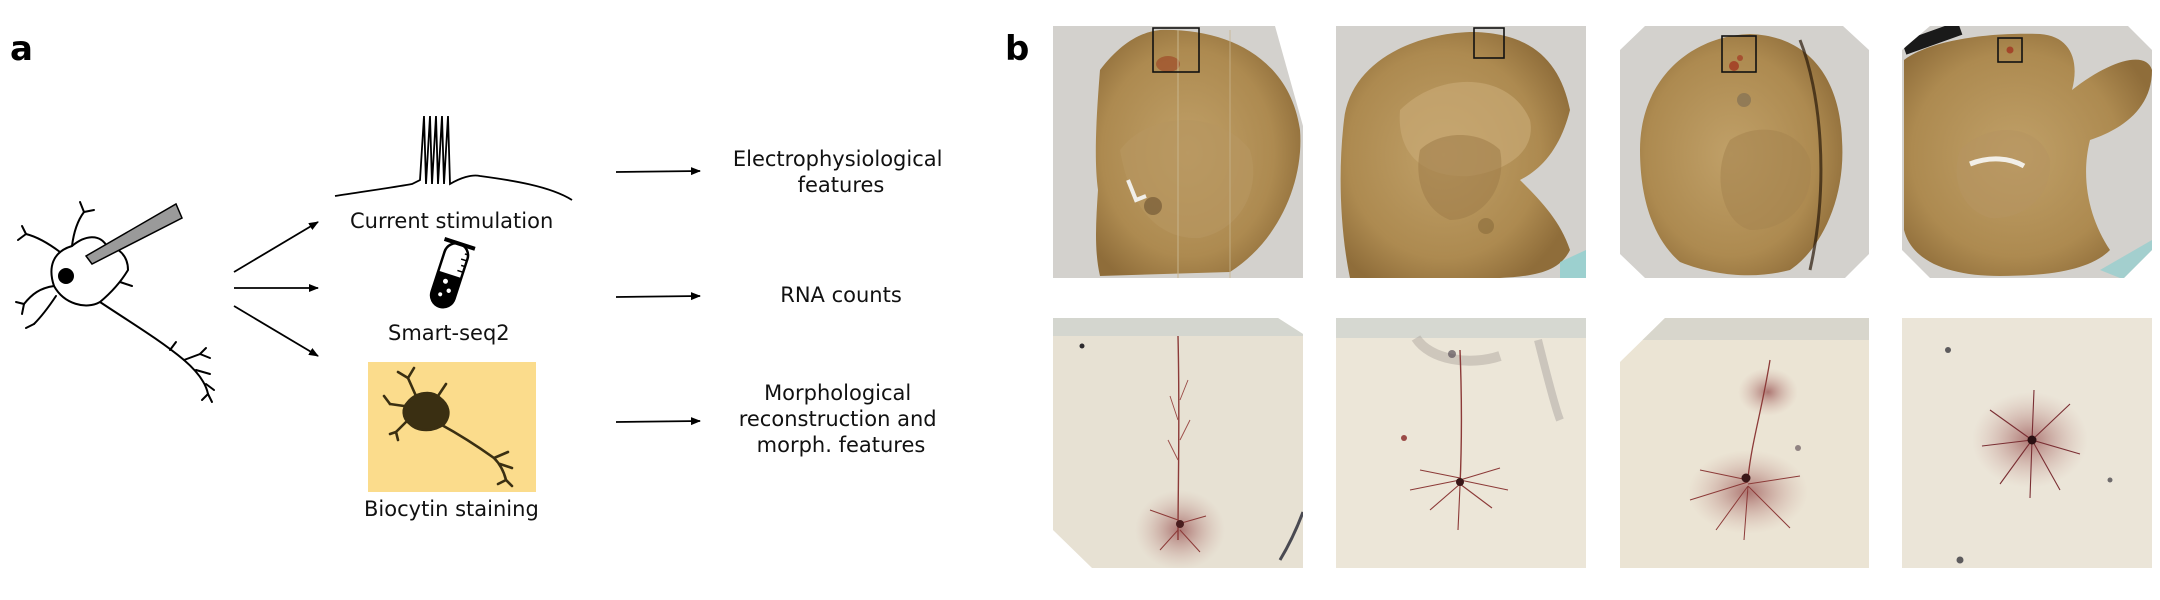 The image size is (2160, 600). What do you see at coordinates (449, 333) in the screenshot?
I see `method-label-smart-seq2: Smart-seq2` at bounding box center [449, 333].